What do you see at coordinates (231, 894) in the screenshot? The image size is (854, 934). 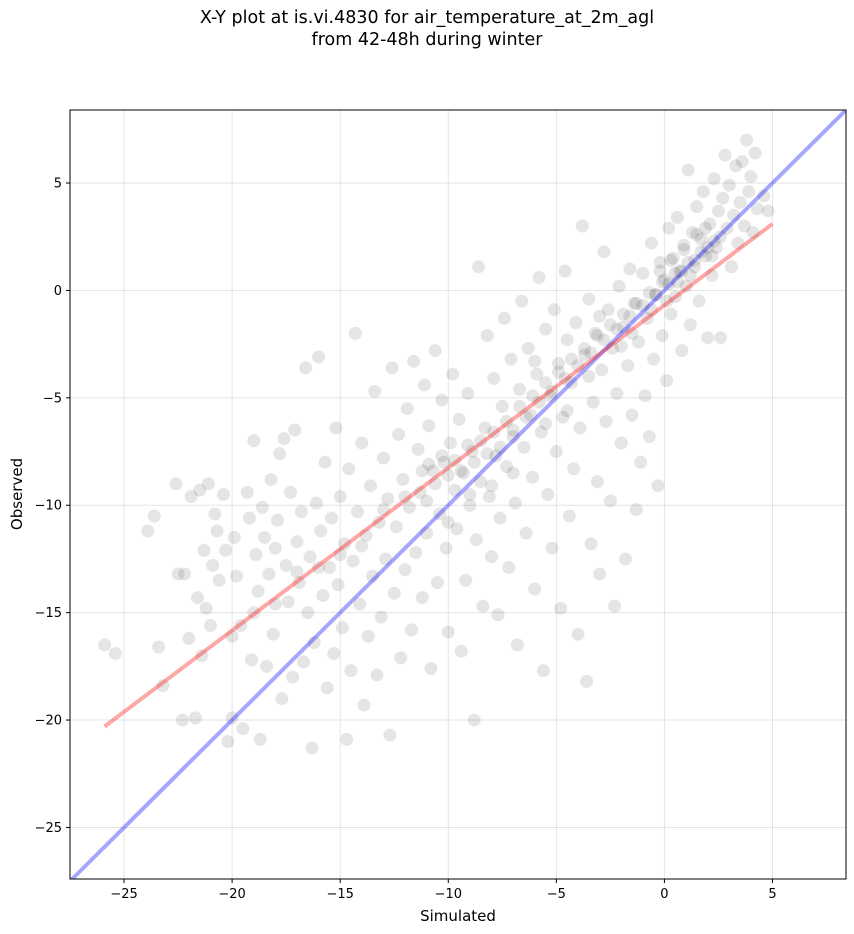 I see `x-tick-label: −20` at bounding box center [231, 894].